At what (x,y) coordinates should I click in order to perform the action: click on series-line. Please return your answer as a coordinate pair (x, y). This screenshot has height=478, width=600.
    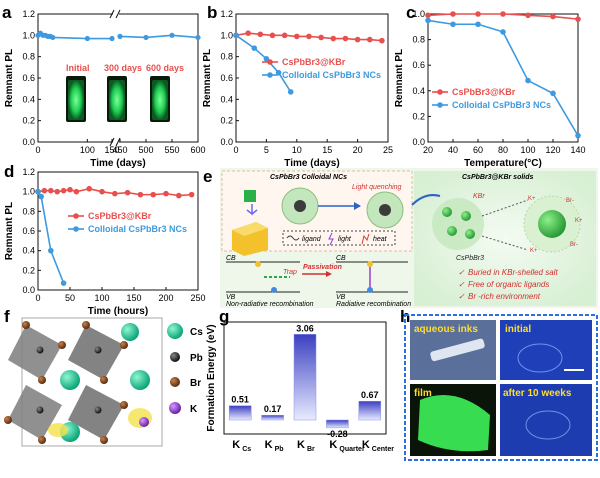
    Looking at the image, I should click on (159, 36).